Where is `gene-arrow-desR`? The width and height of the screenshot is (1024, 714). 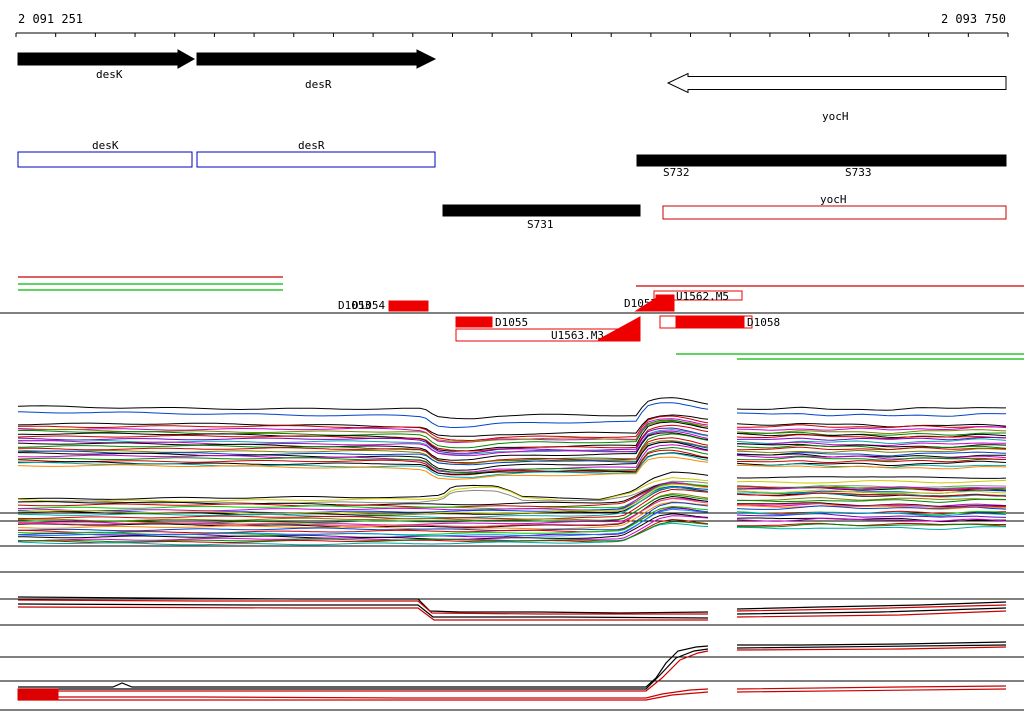
gene-arrow-desR is located at coordinates (316, 59).